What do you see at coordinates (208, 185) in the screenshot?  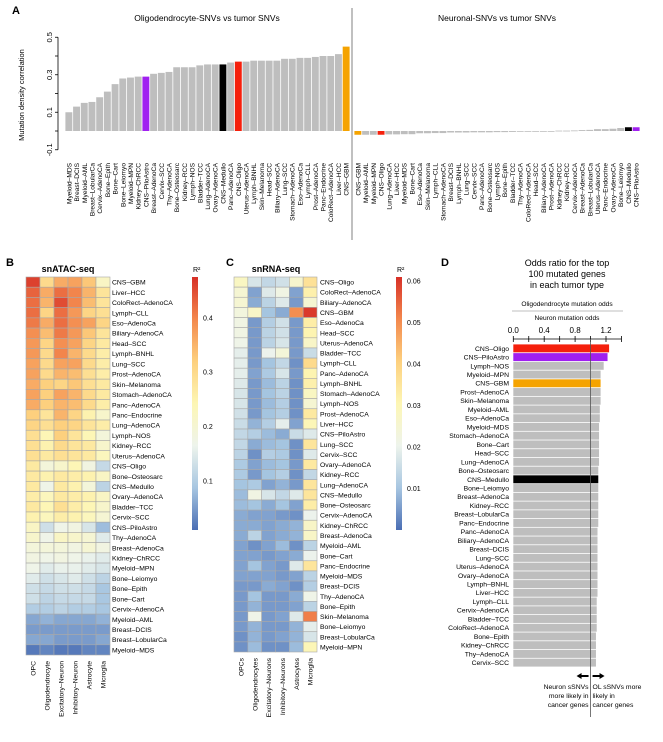 I see `x-tick-label: Lung–AdenoCA` at bounding box center [208, 185].